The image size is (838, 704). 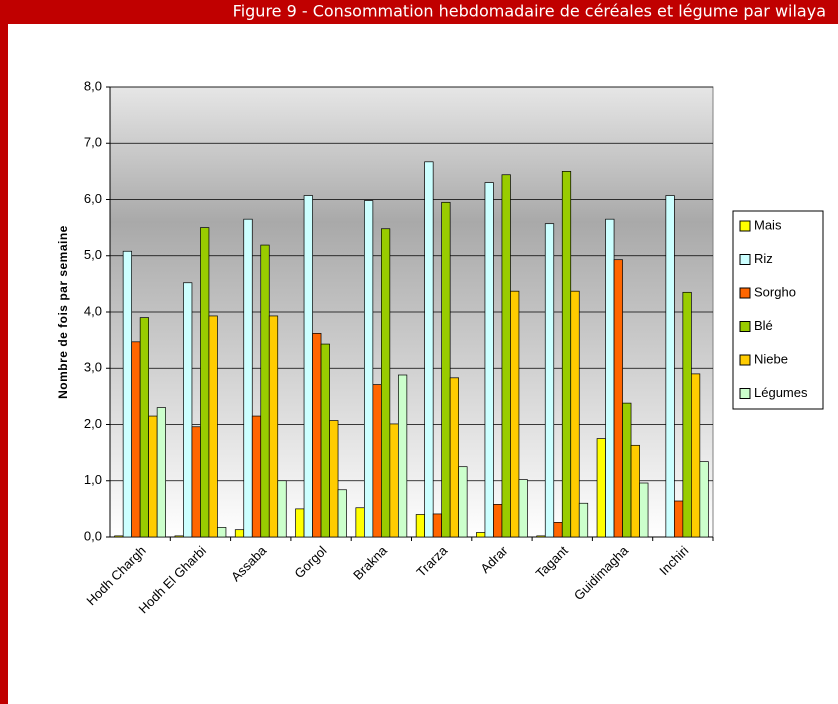 What do you see at coordinates (93, 423) in the screenshot?
I see `y-tick-label: 2,0` at bounding box center [93, 423].